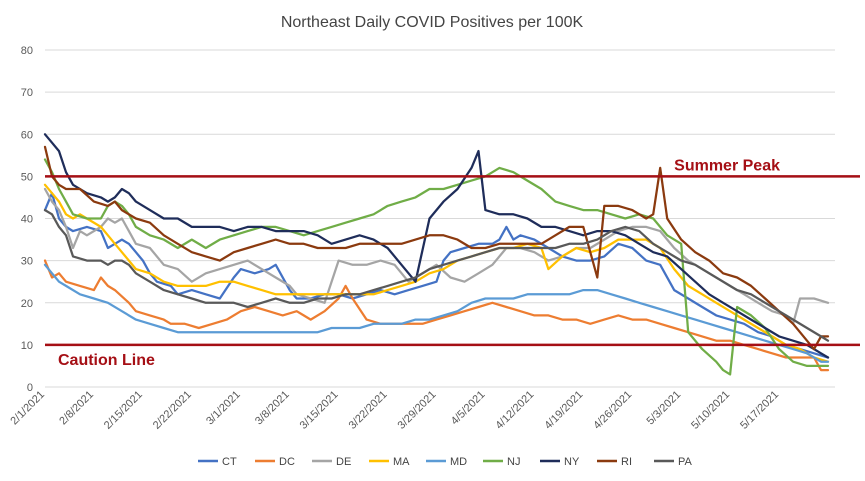 This screenshot has height=481, width=865. What do you see at coordinates (514, 410) in the screenshot?
I see `x-tick-label: 4/12/2021` at bounding box center [514, 410].